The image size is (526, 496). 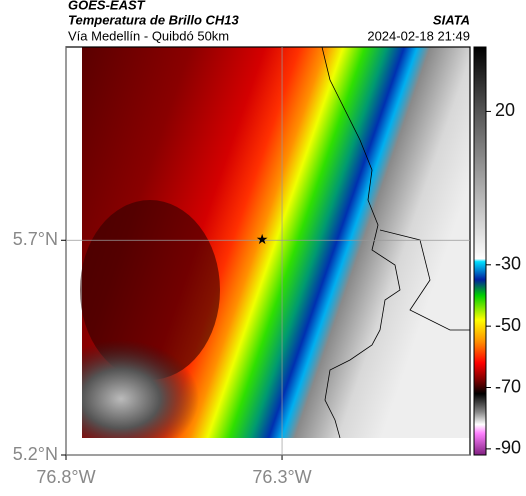 I want to click on colorbar-tick-label: -90, so click(x=508, y=448).